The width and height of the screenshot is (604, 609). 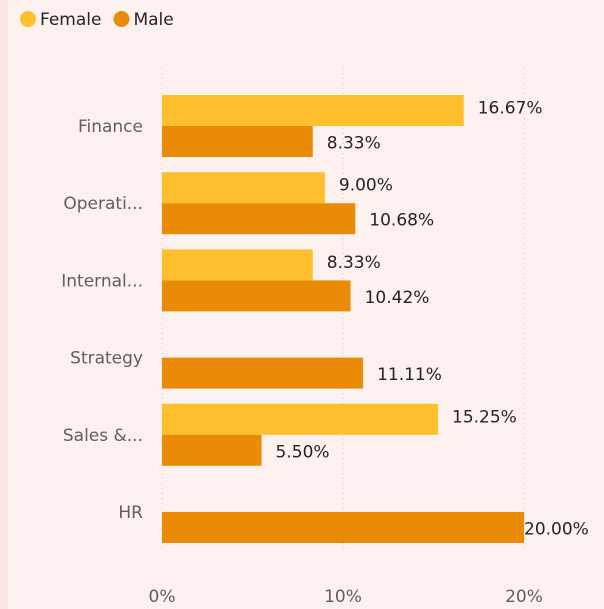 I want to click on value-label: 10.42%, so click(x=397, y=298).